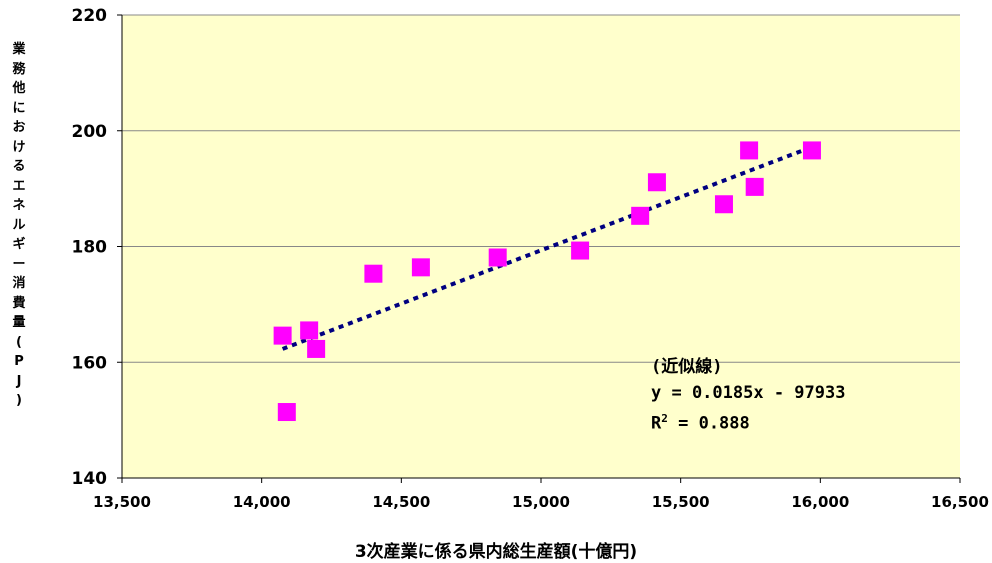  I want to click on y-axis-label-char: 他, so click(19, 88).